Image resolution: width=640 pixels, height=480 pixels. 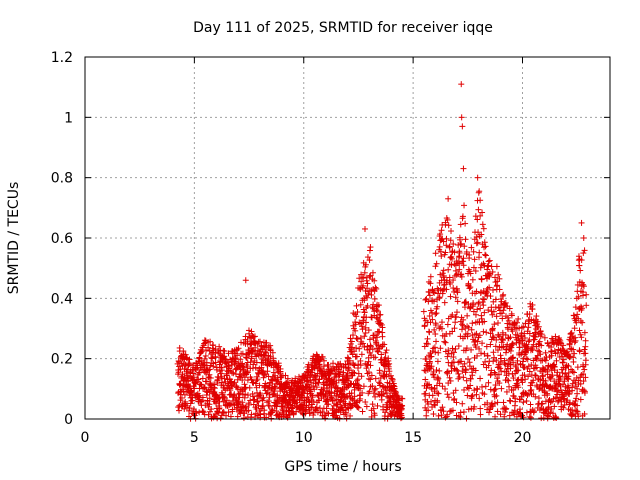 I want to click on x-tick-label: 15, so click(x=413, y=438).